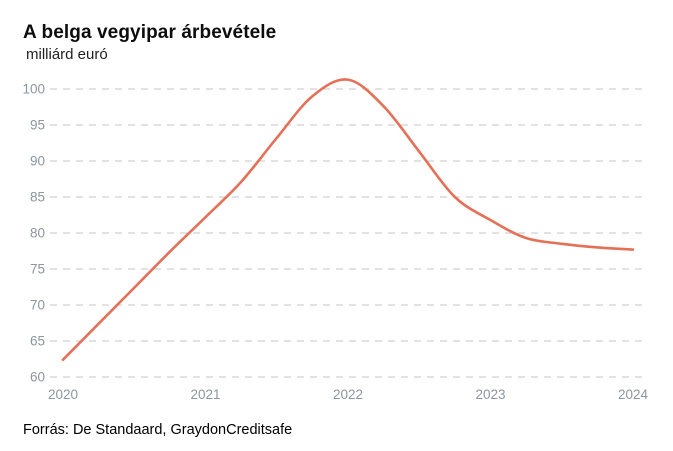  Describe the element at coordinates (490, 394) in the screenshot. I see `x-tick-label-2023: 2023` at that location.